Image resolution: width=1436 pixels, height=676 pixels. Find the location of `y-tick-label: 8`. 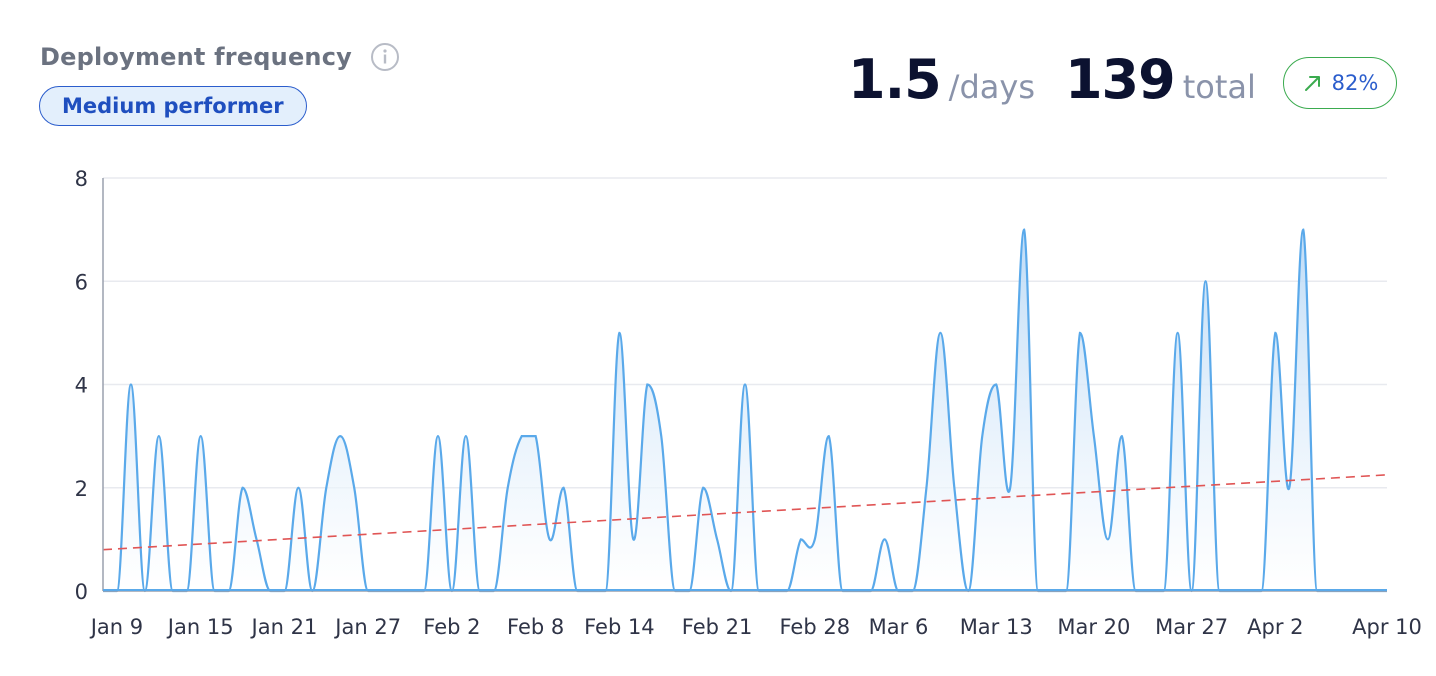

y-tick-label: 8 is located at coordinates (81, 179).